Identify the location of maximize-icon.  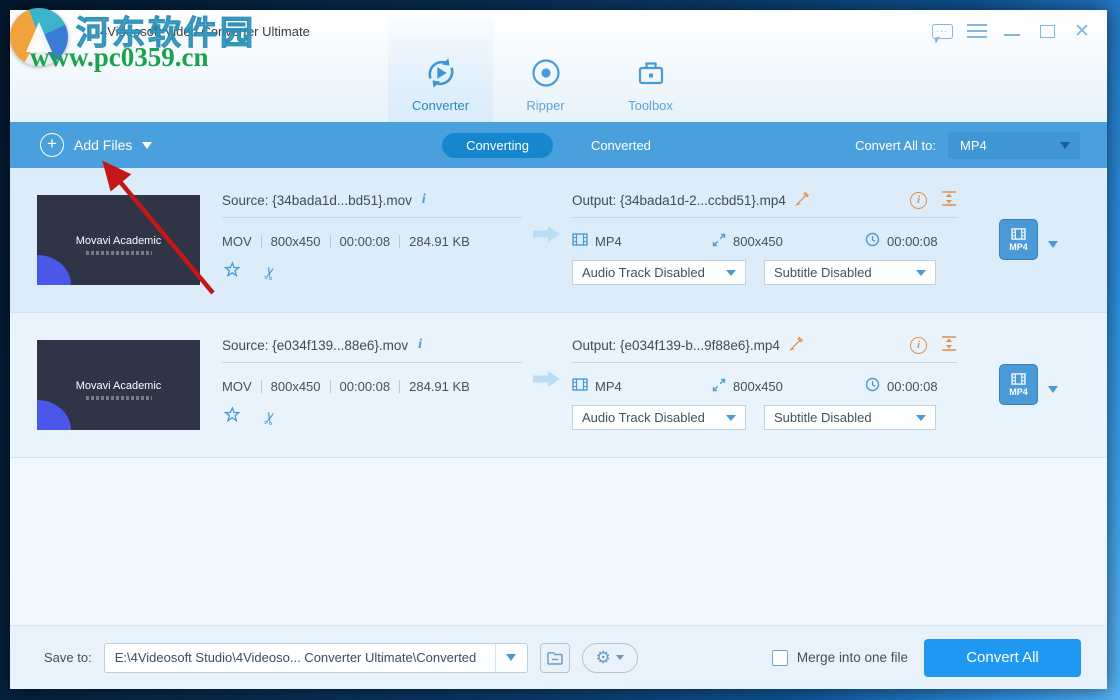
(1047, 31).